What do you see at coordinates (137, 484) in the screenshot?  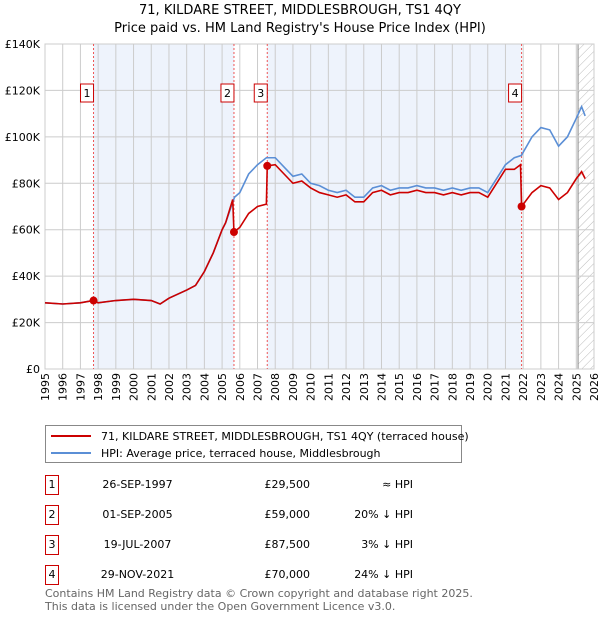 I see `sale-date: 26-SEP-1997` at bounding box center [137, 484].